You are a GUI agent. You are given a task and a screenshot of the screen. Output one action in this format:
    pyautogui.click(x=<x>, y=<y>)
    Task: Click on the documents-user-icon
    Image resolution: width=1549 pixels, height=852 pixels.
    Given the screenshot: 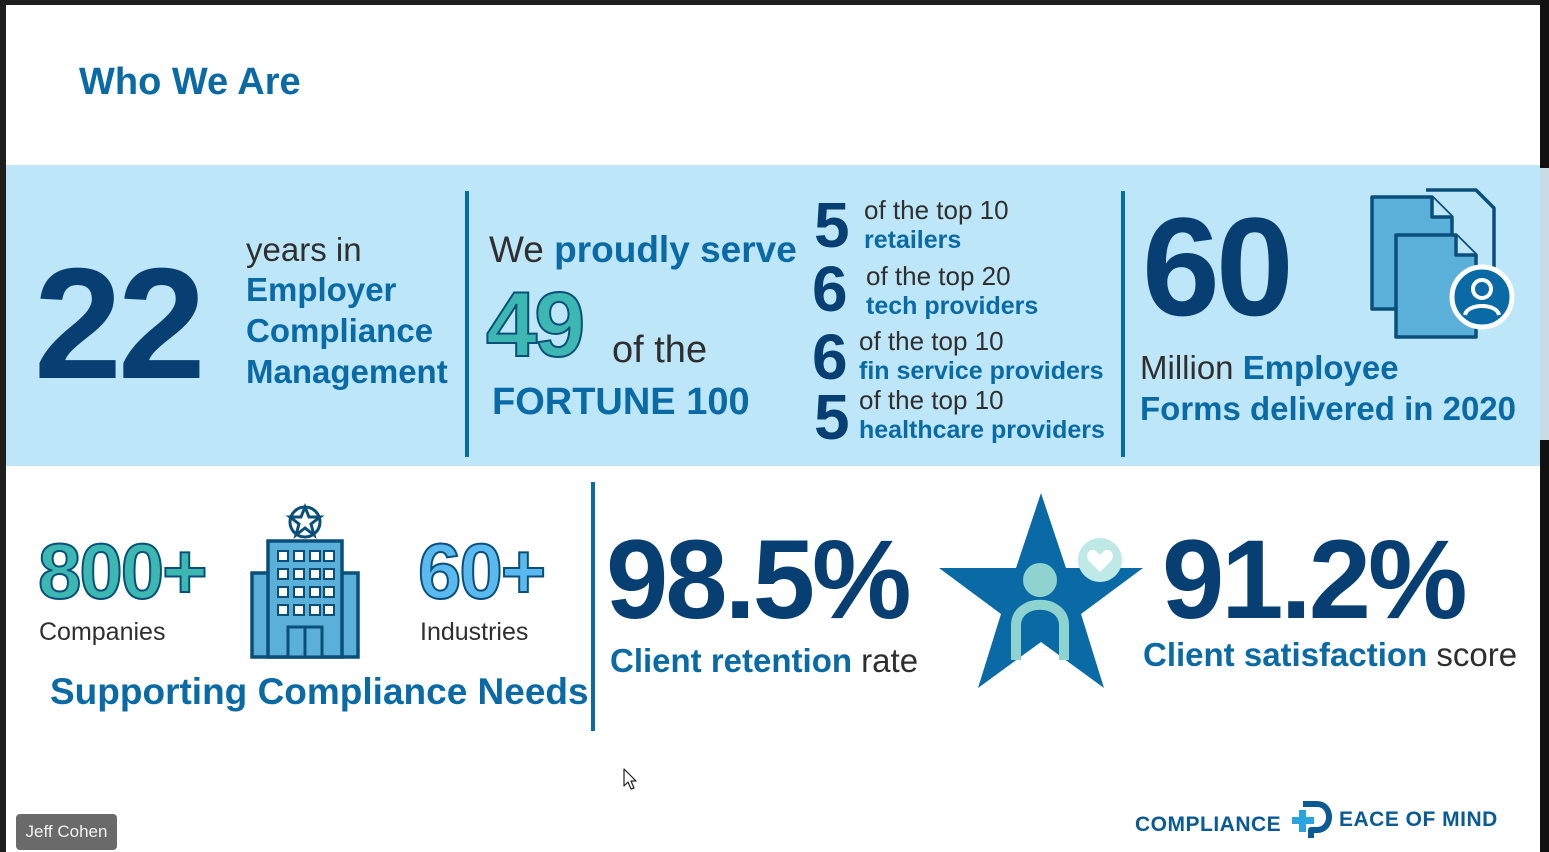 What is the action you would take?
    pyautogui.click(x=1442, y=263)
    